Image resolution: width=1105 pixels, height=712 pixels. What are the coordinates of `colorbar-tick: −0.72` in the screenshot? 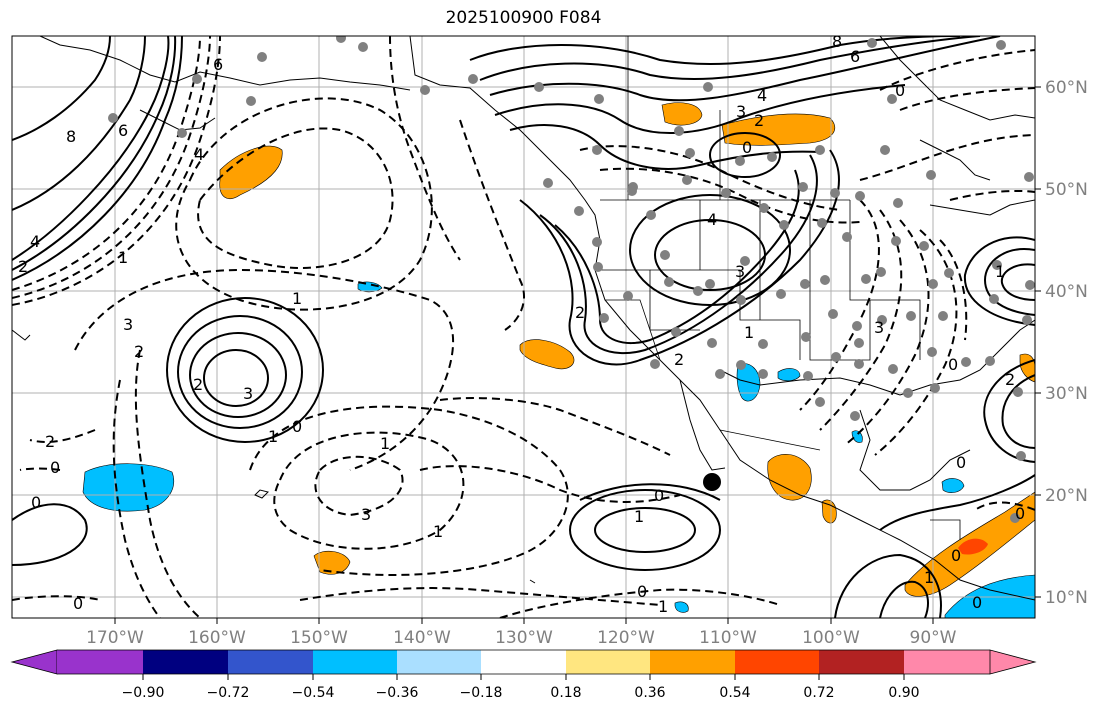 It's located at (228, 693).